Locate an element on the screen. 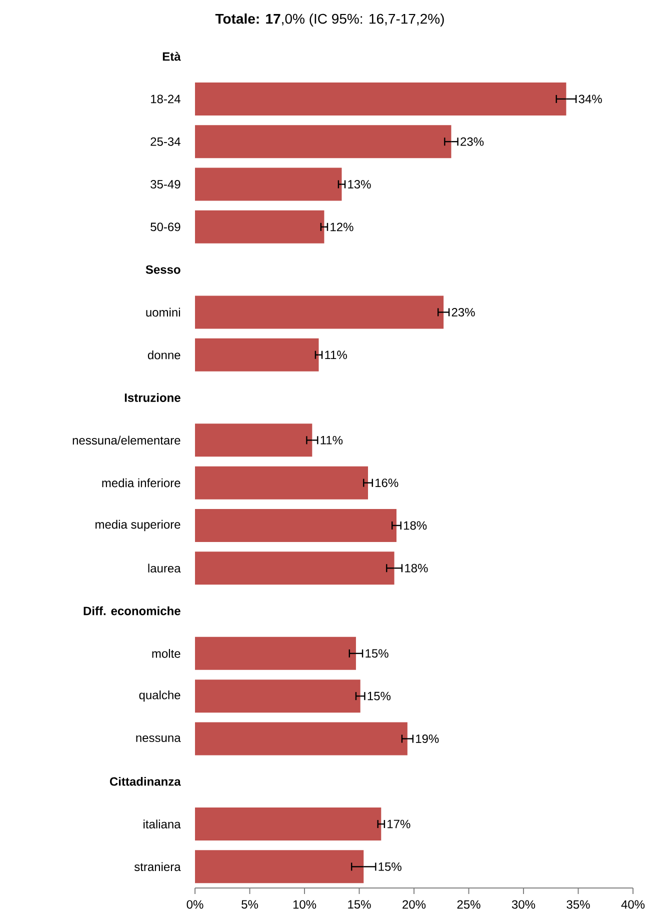  y-tick-label: laurea is located at coordinates (164, 568).